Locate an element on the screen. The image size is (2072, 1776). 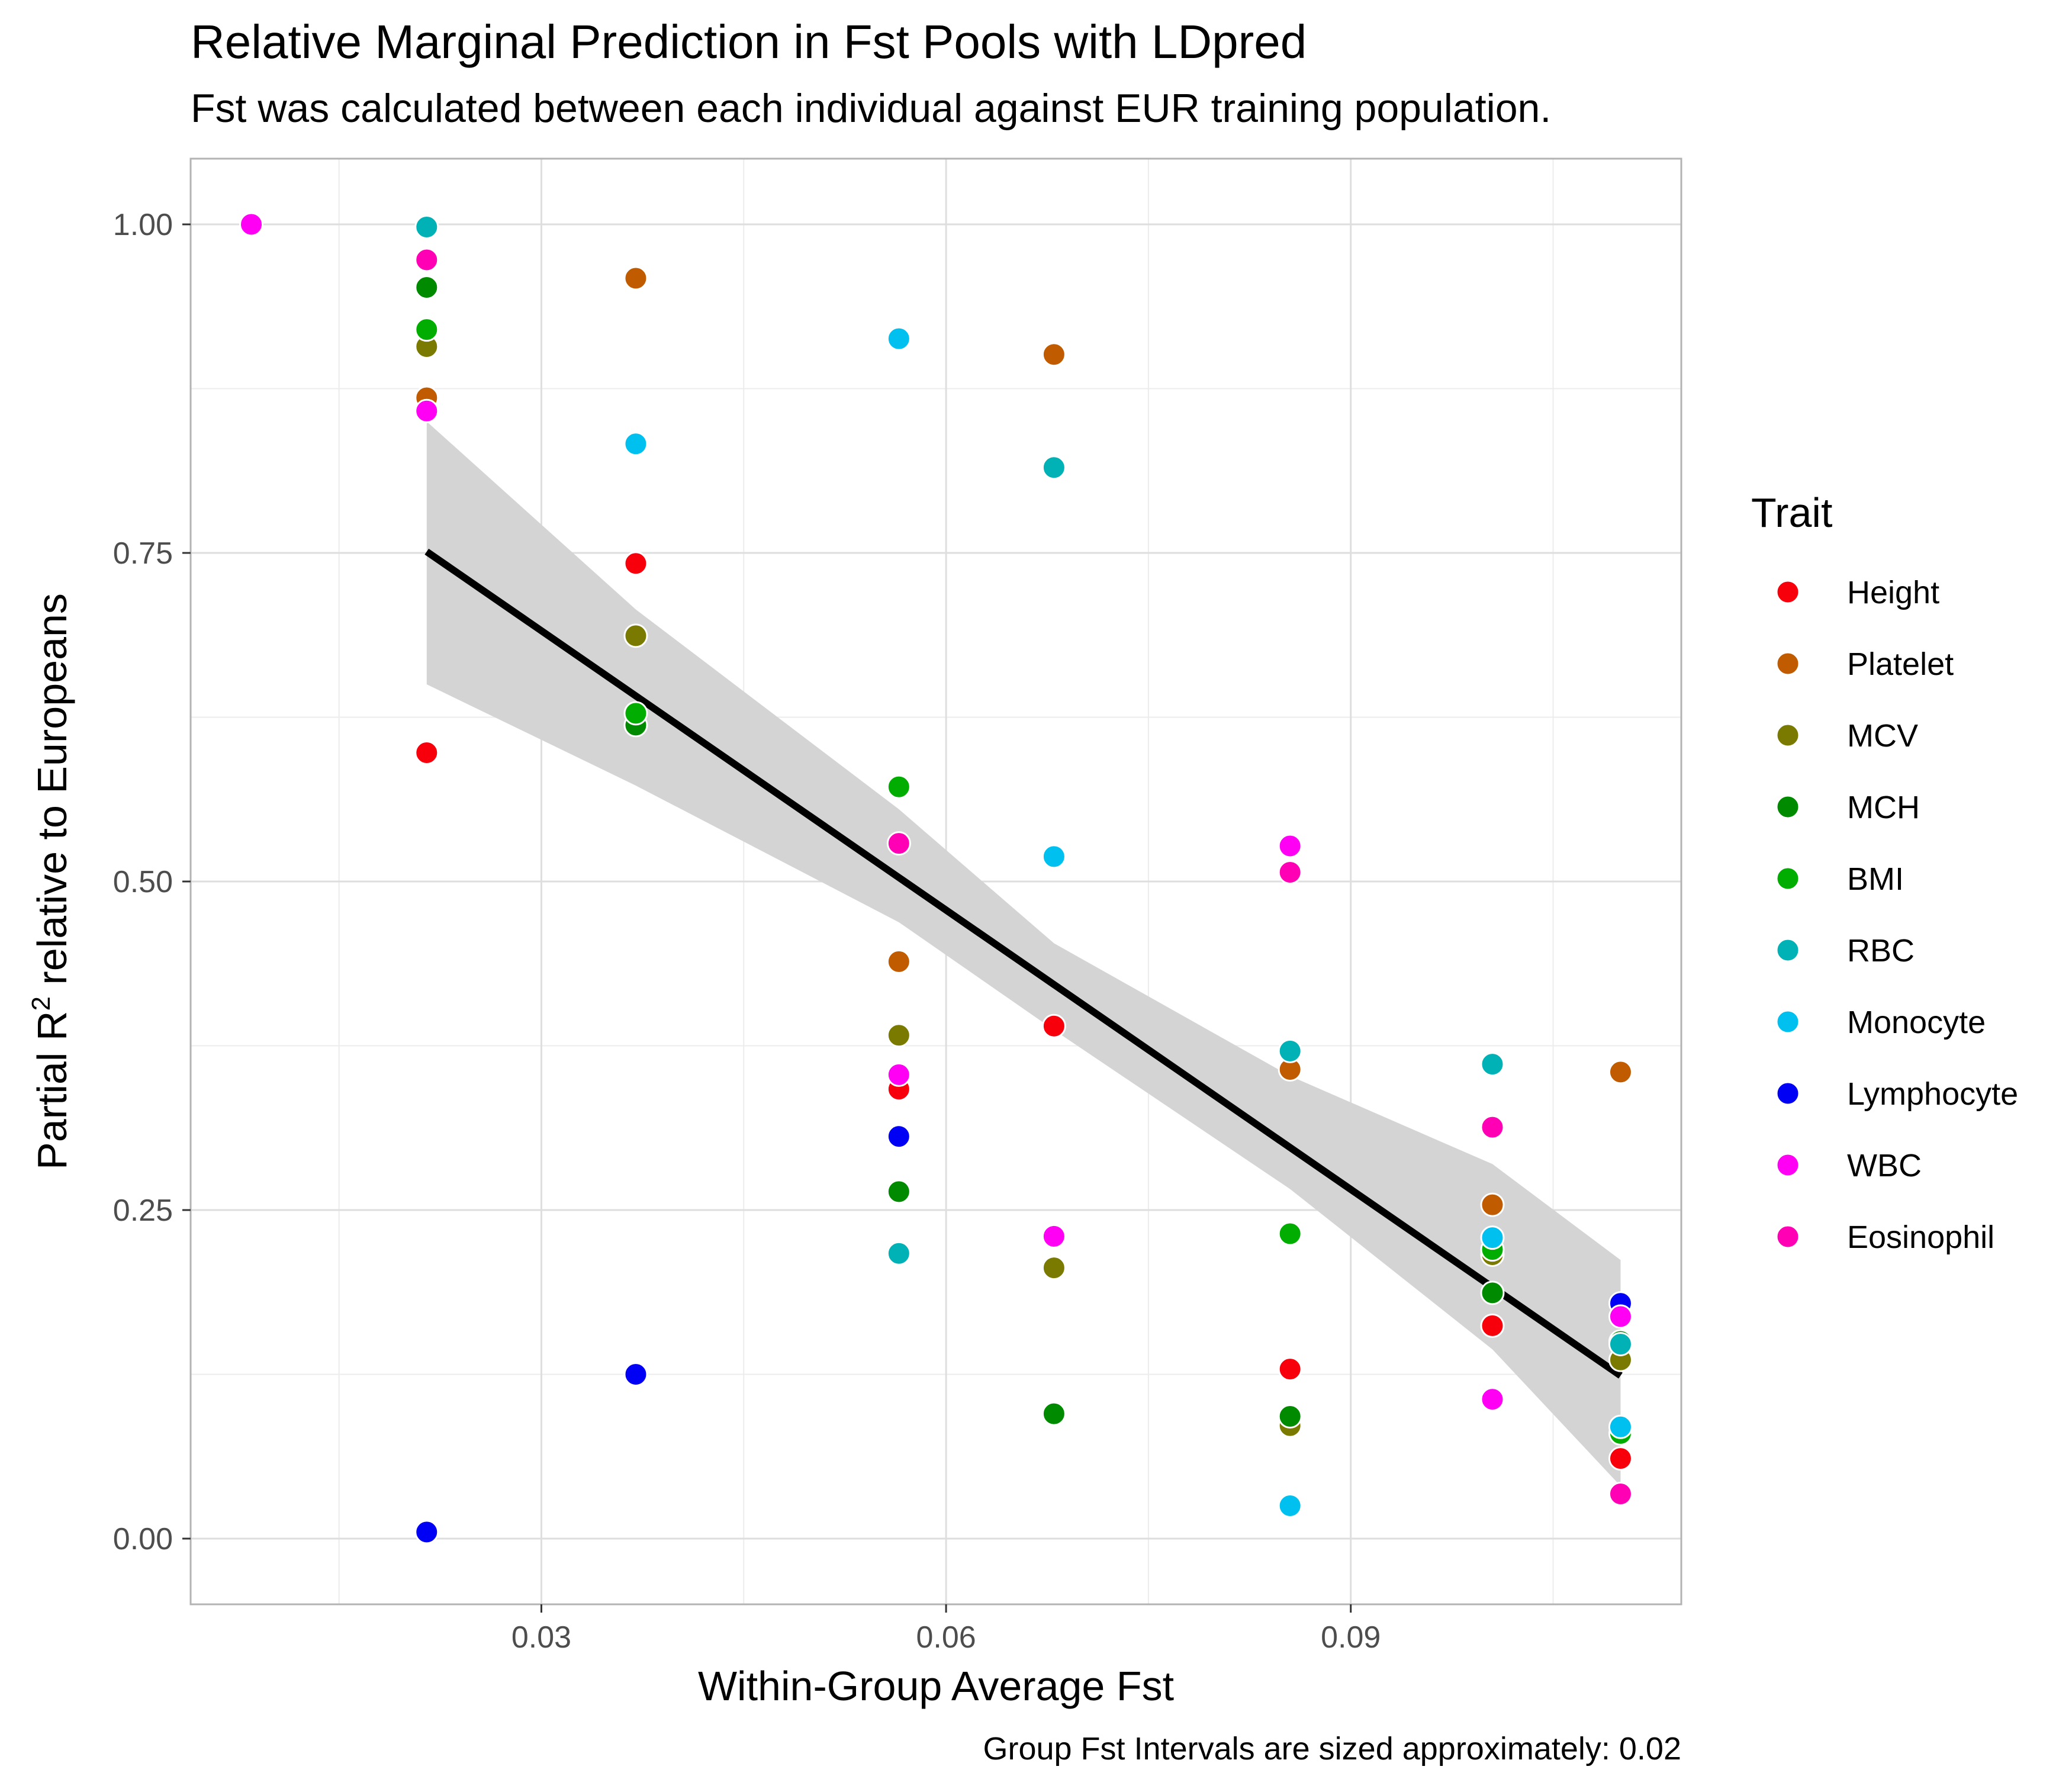
legend-label: RBC is located at coordinates (1881, 951).